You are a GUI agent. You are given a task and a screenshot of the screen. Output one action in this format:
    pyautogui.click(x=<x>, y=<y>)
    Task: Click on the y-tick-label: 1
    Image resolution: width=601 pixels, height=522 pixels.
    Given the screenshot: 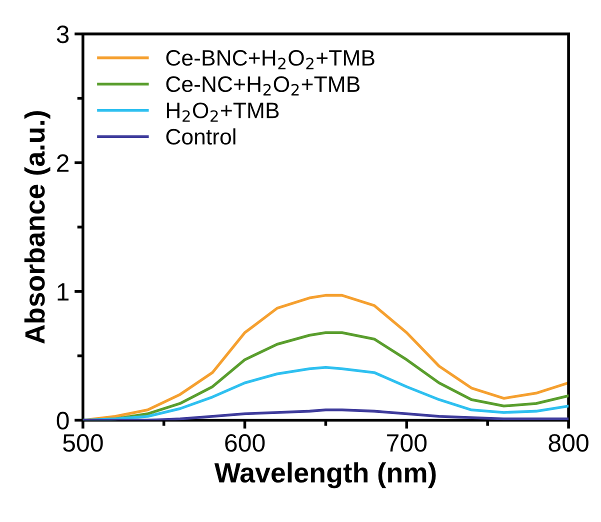 What is the action you would take?
    pyautogui.click(x=63, y=292)
    